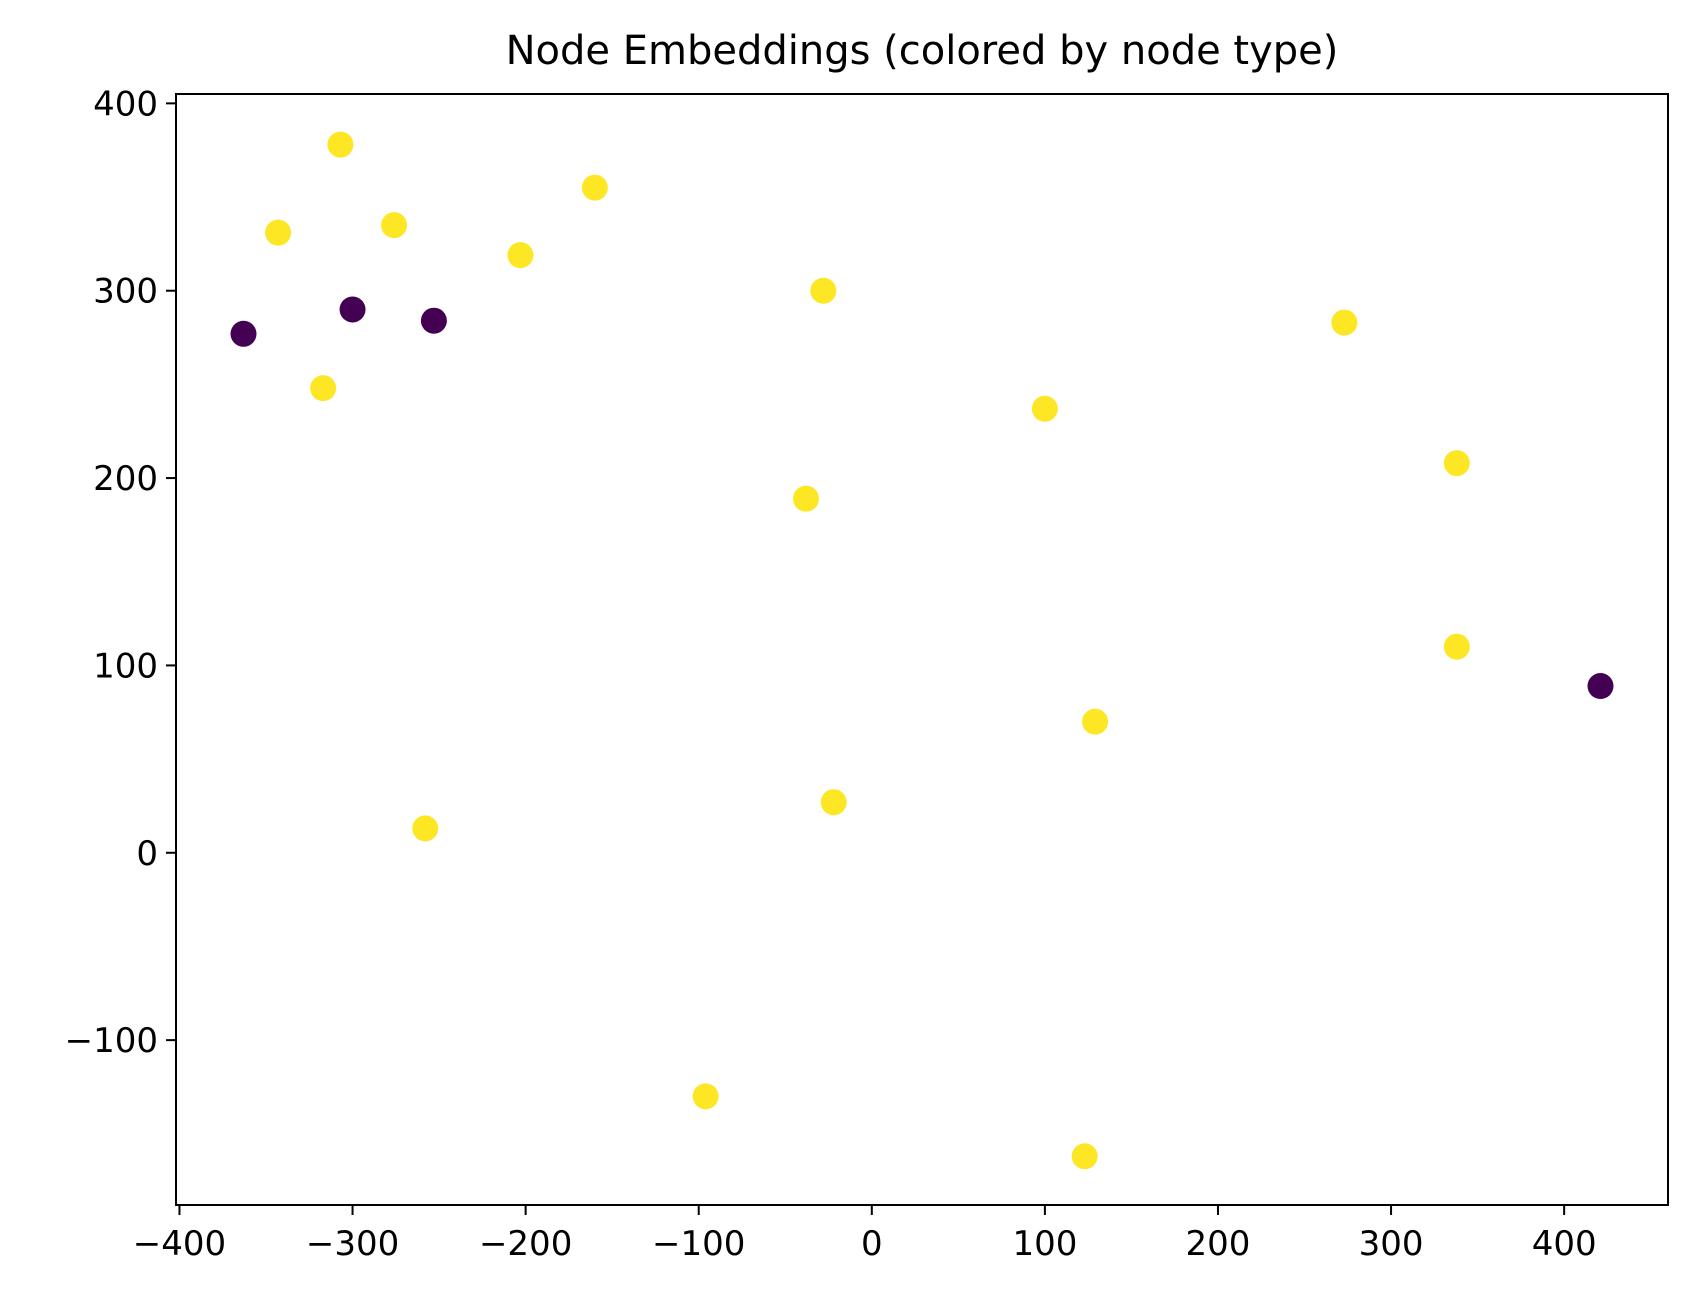 The width and height of the screenshot is (1691, 1306). Describe the element at coordinates (1564, 1244) in the screenshot. I see `x-tick-label-8: 400` at that location.